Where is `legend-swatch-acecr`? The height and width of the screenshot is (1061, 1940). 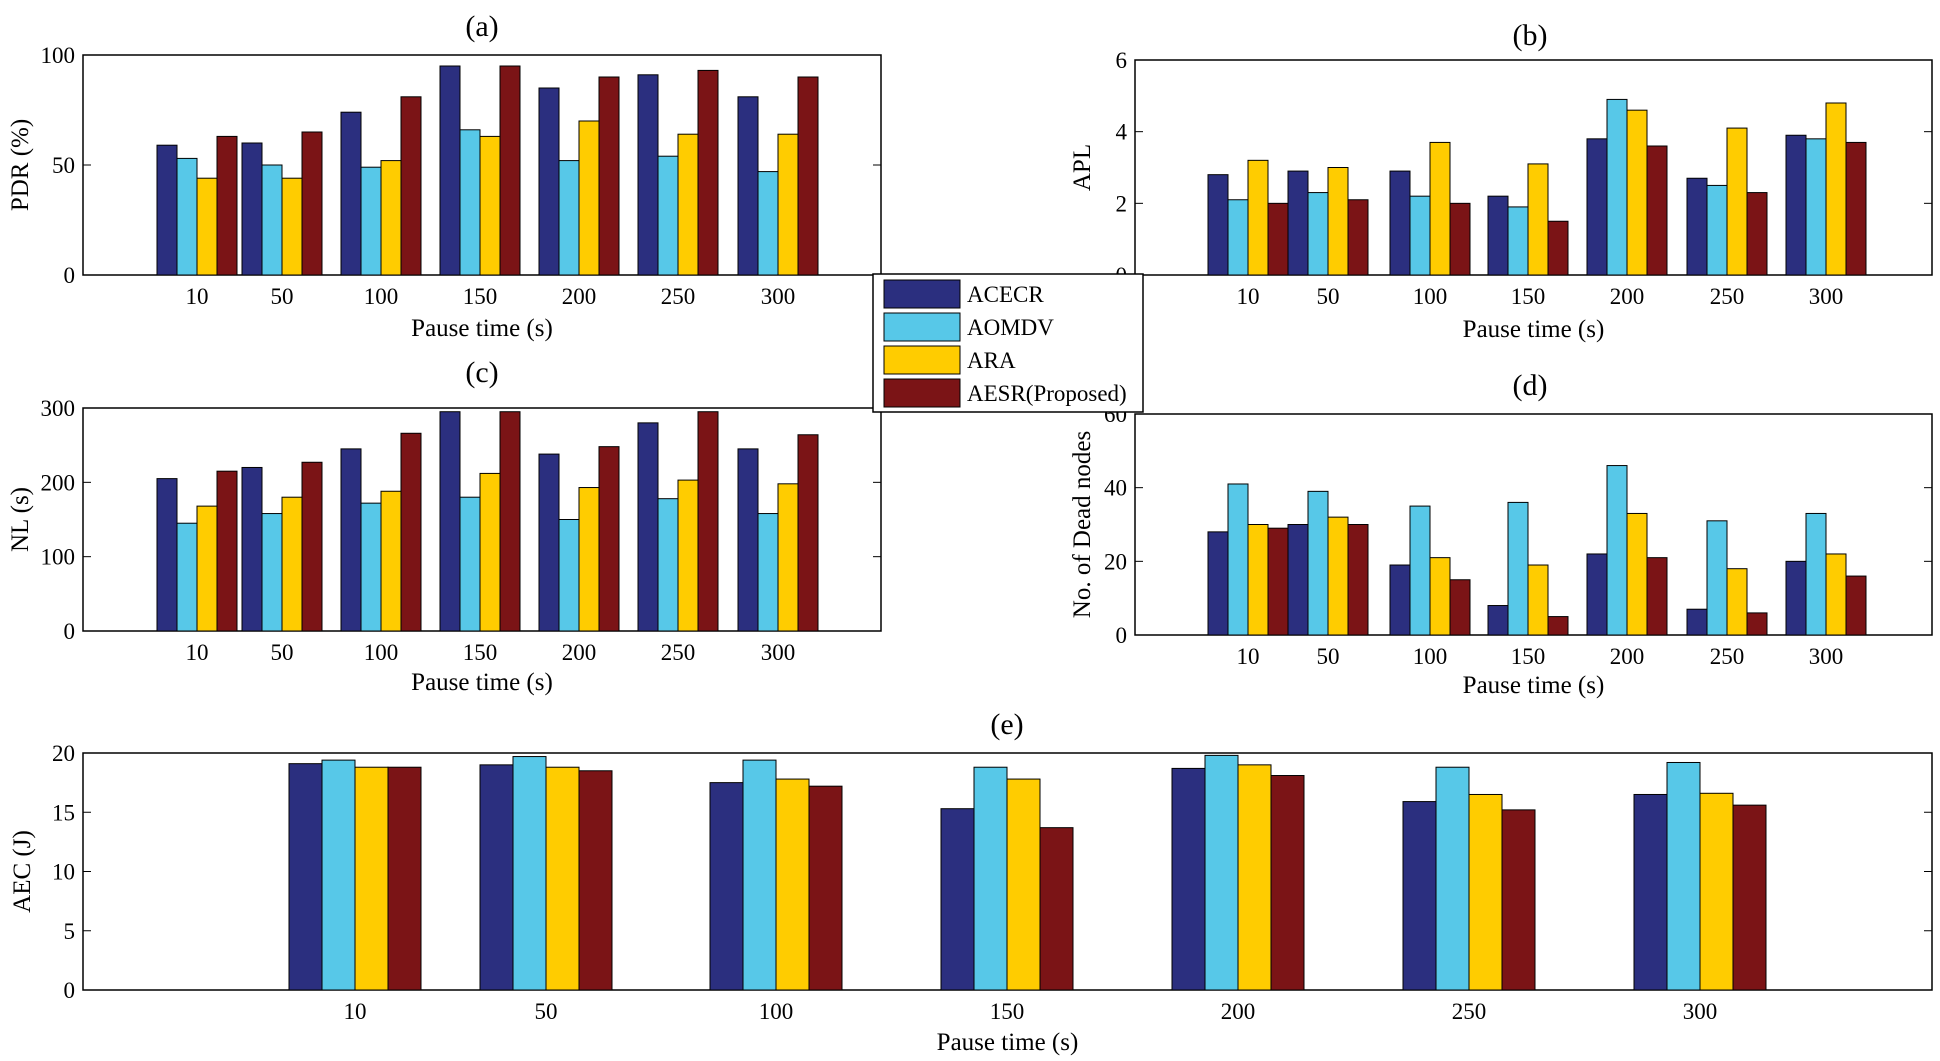
legend-swatch-acecr is located at coordinates (922, 294).